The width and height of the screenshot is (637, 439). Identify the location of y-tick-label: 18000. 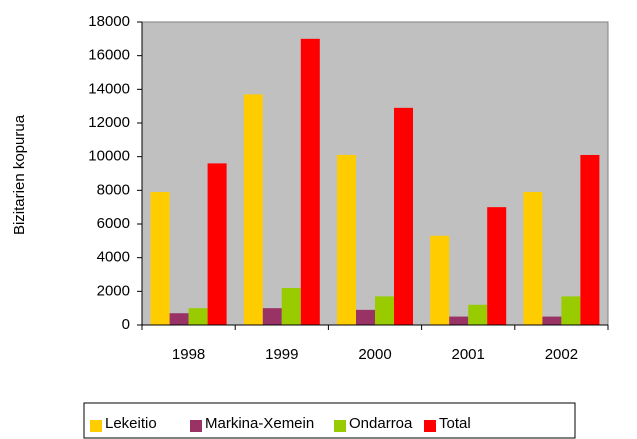
(109, 21).